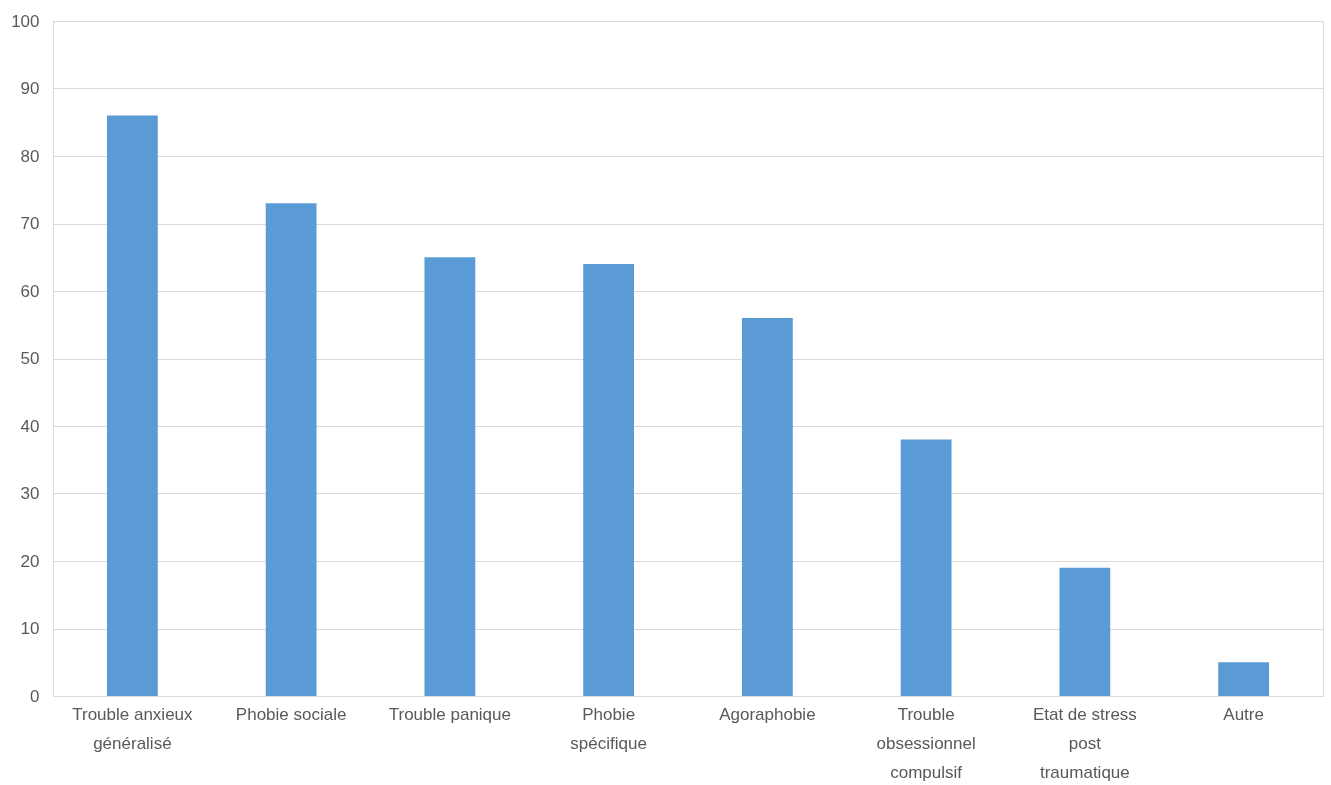 The height and width of the screenshot is (785, 1331). I want to click on y-tick-label: 50, so click(30, 358).